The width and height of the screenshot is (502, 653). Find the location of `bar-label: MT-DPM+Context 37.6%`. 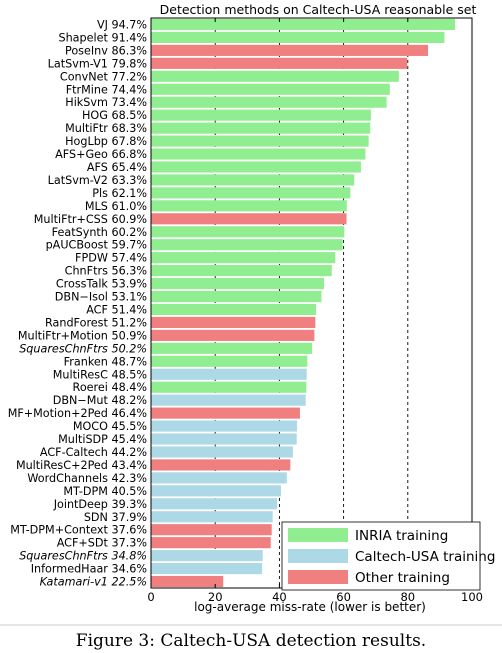

bar-label: MT-DPM+Context 37.6% is located at coordinates (78, 530).